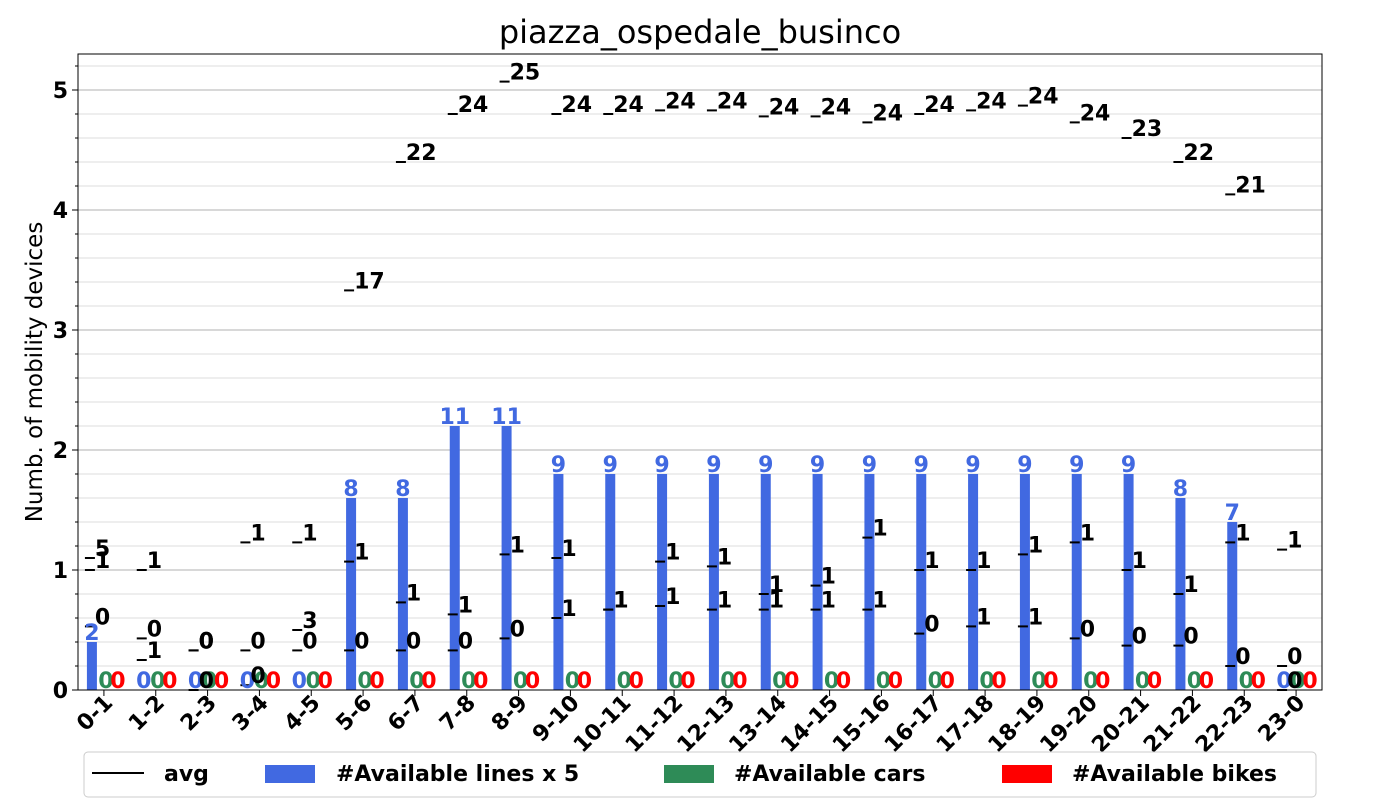  What do you see at coordinates (510, 714) in the screenshot?
I see `x-tick-label: 8-9` at bounding box center [510, 714].